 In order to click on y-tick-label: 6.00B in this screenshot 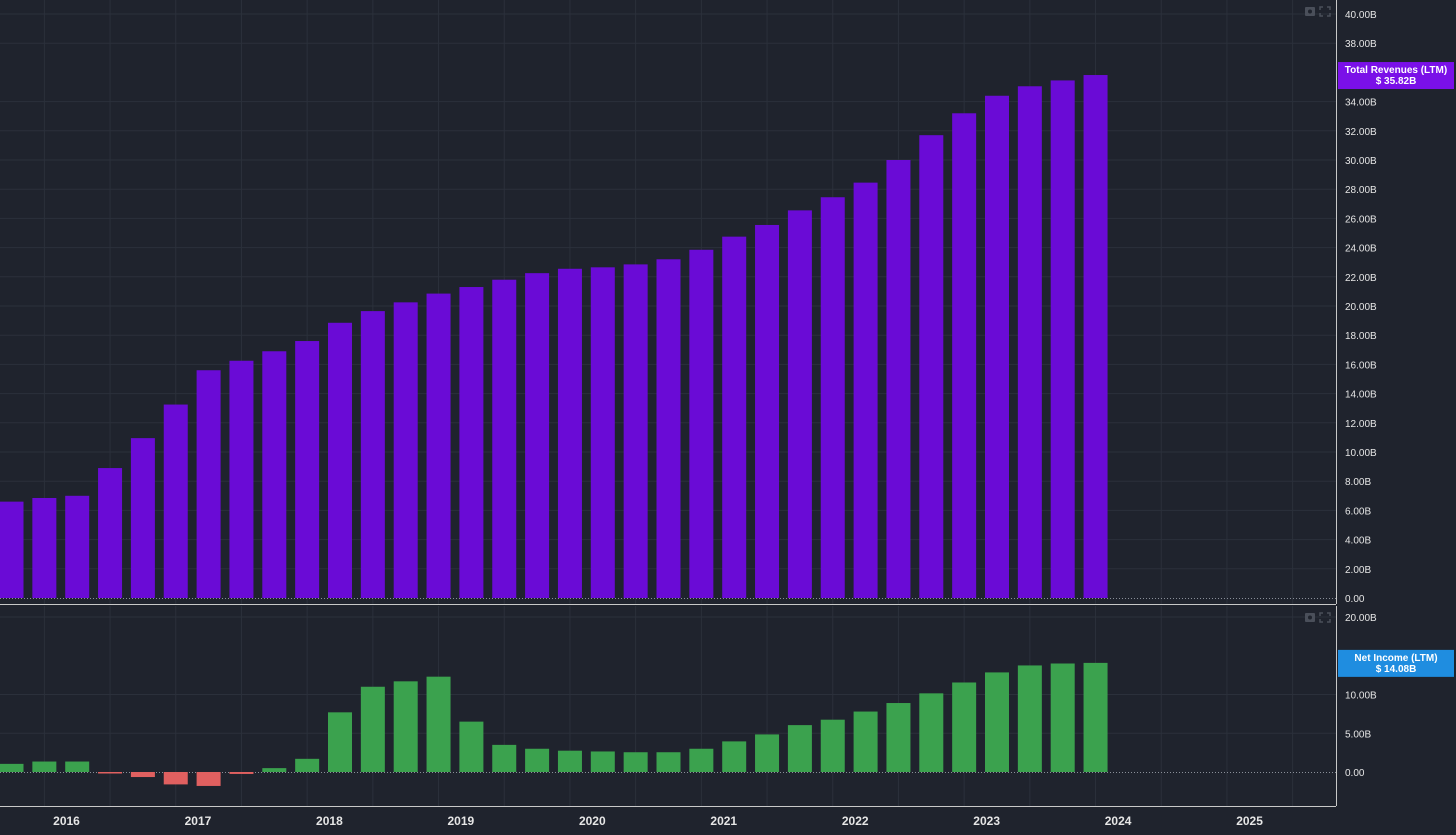, I will do `click(1358, 511)`.